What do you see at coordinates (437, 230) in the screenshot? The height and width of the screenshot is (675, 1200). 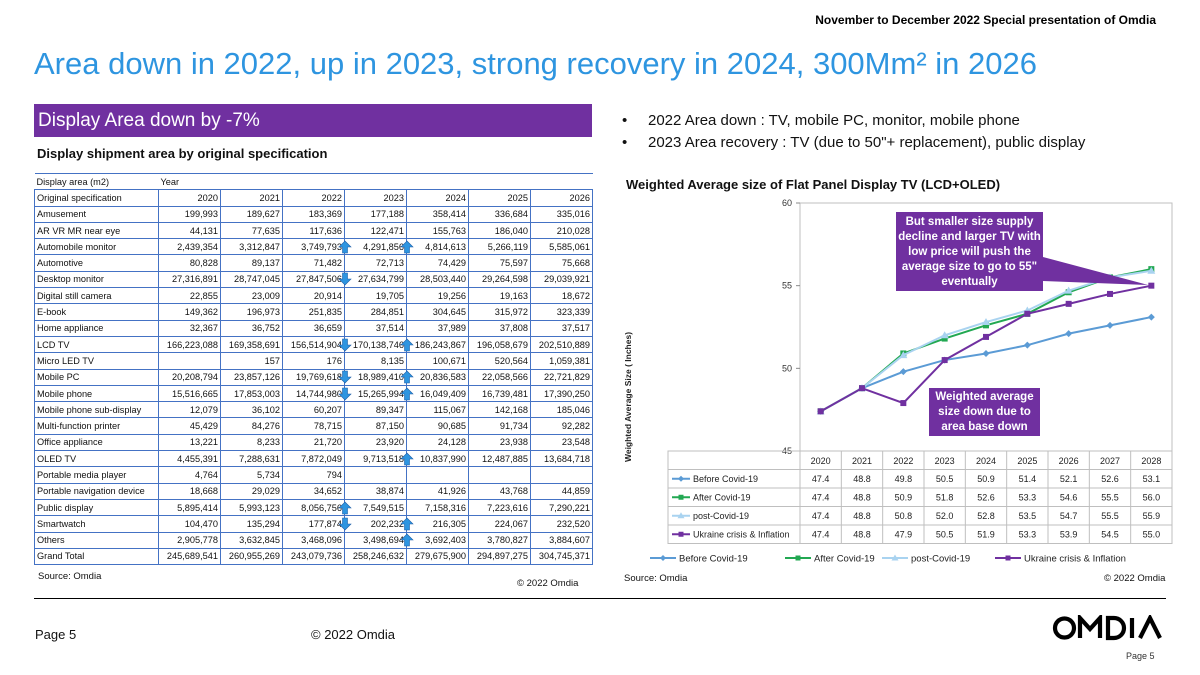 I see `row-value: 155,763` at bounding box center [437, 230].